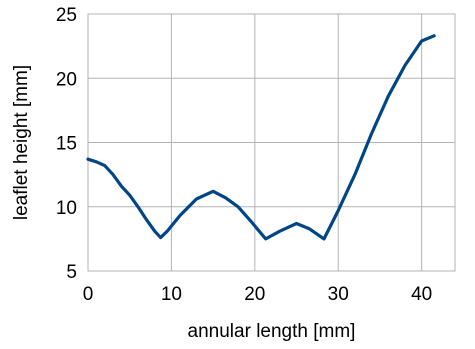  Describe the element at coordinates (338, 294) in the screenshot. I see `x-tick-label: 30` at that location.